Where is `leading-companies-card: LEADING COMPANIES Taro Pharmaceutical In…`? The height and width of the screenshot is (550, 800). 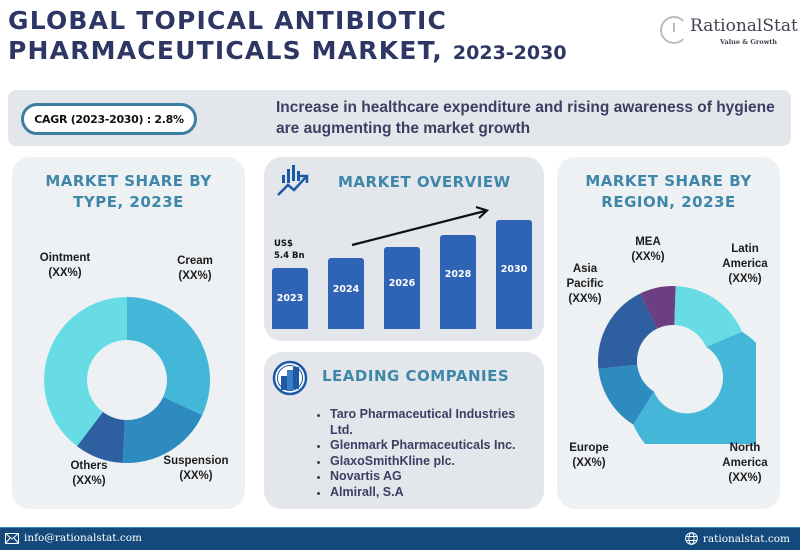
leading-companies-card: LEADING COMPANIES Taro Pharmaceutical In… is located at coordinates (404, 430).